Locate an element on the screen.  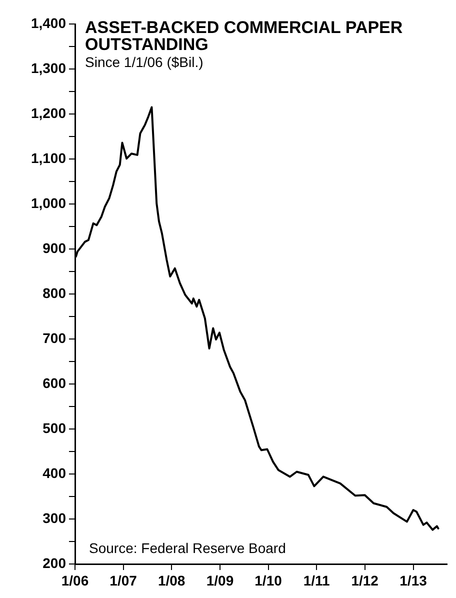
x-tick-label: 1/07 is located at coordinates (124, 580).